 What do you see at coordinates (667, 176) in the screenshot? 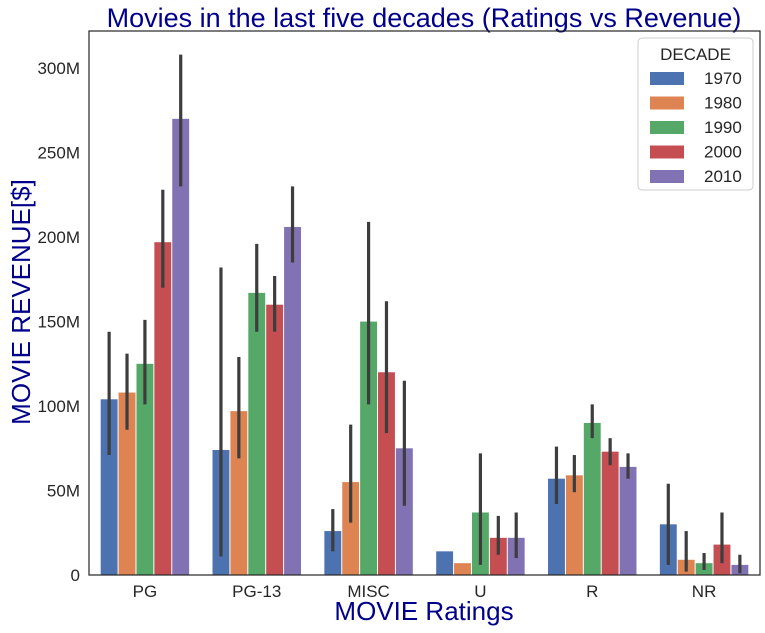
I see `legend-swatch-2010` at bounding box center [667, 176].